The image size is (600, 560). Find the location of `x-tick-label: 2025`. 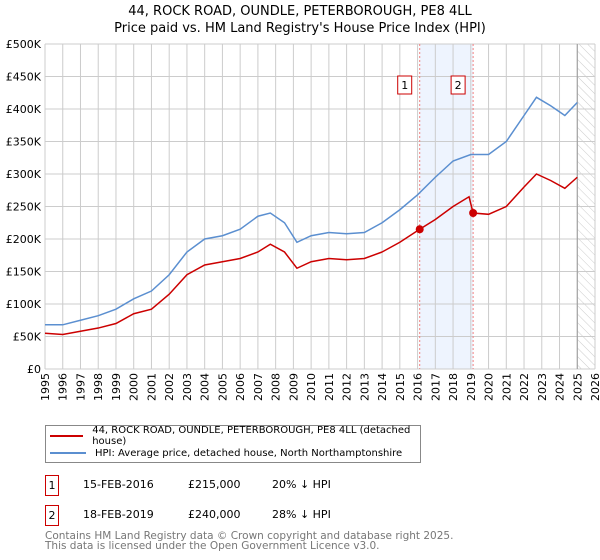

x-tick-label: 2025 is located at coordinates (577, 387).